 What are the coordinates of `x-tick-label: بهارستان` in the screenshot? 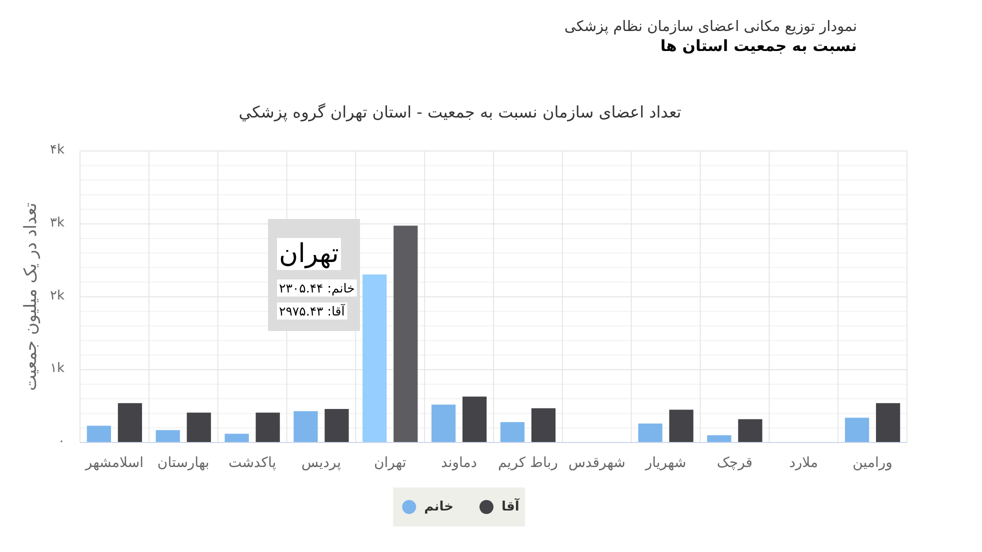 It's located at (183, 463).